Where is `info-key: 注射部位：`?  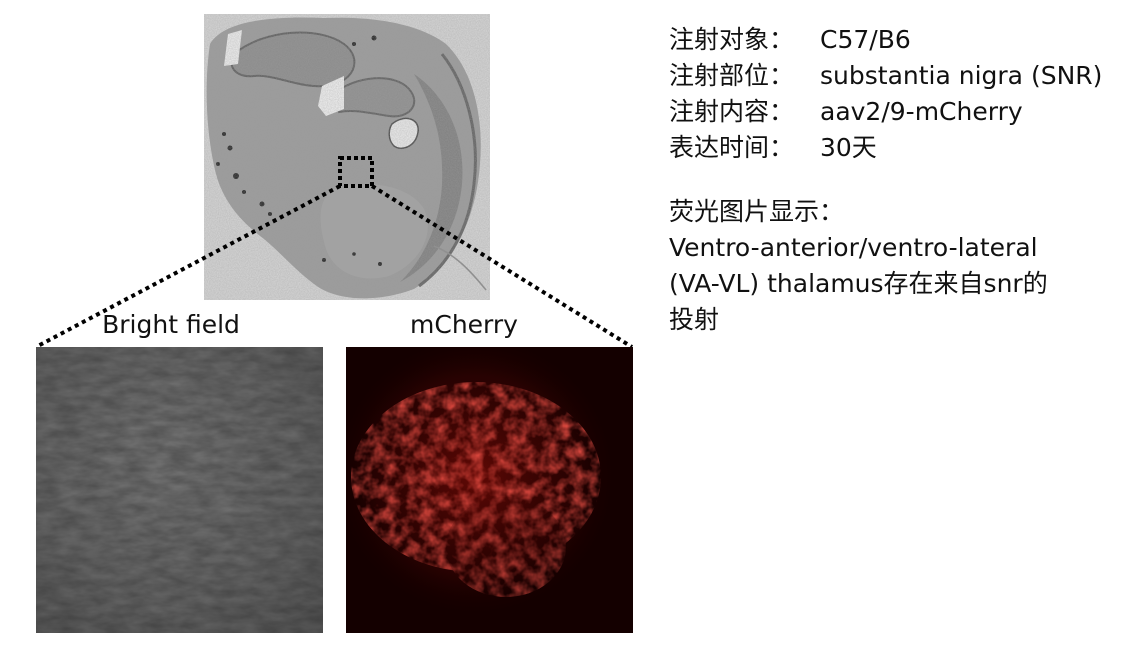 info-key: 注射部位： is located at coordinates (732, 75).